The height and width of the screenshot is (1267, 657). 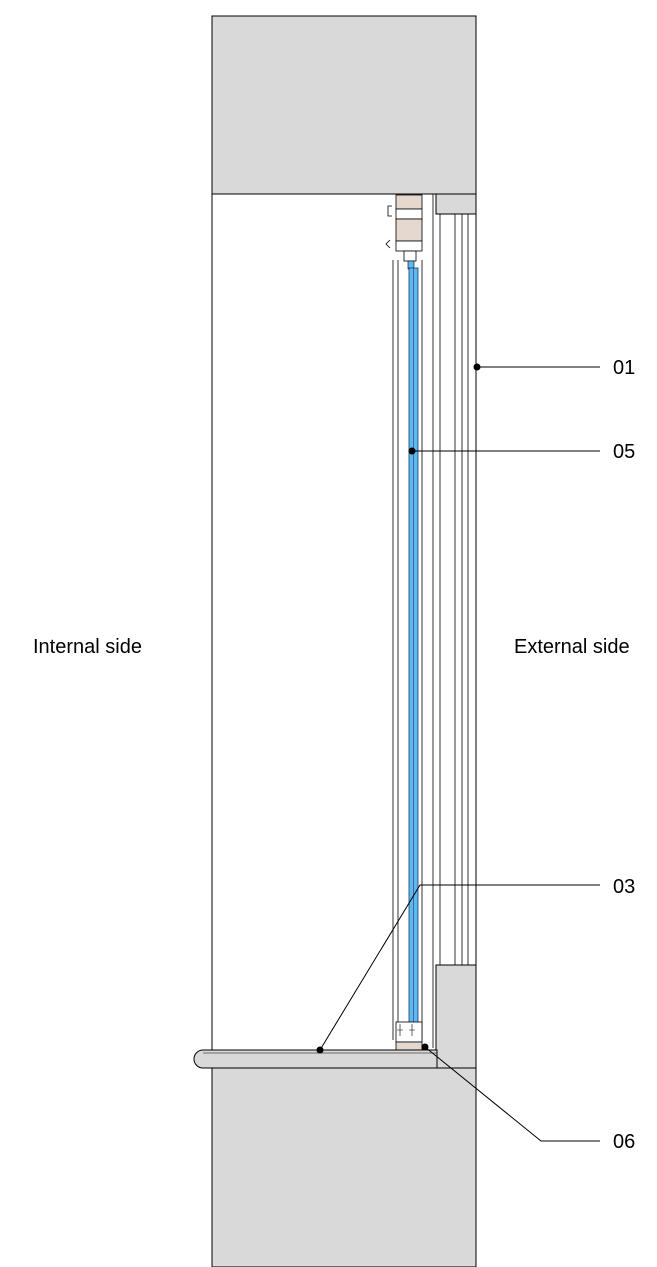 I want to click on callout-06-leader, so click(x=512, y=1094).